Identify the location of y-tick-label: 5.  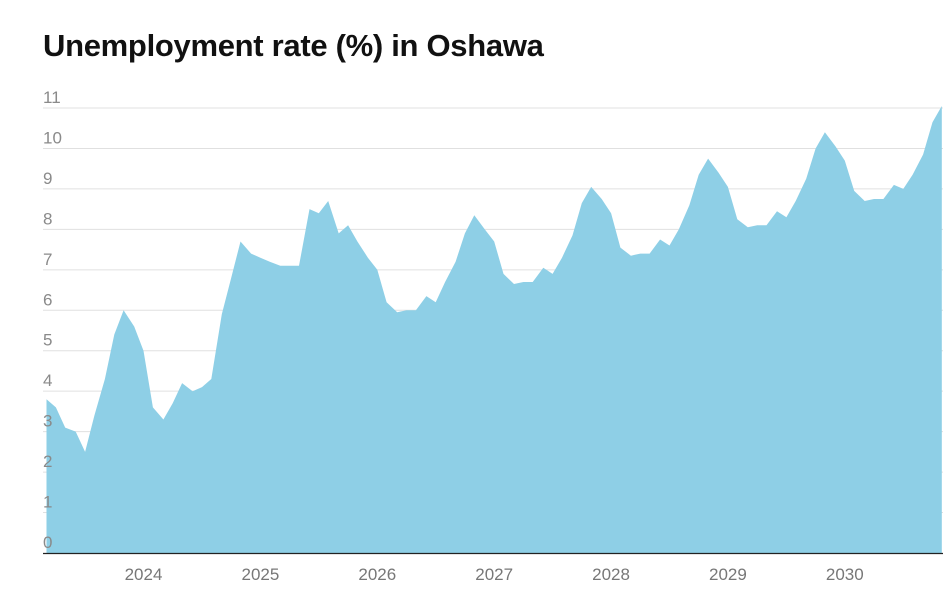
(47, 340).